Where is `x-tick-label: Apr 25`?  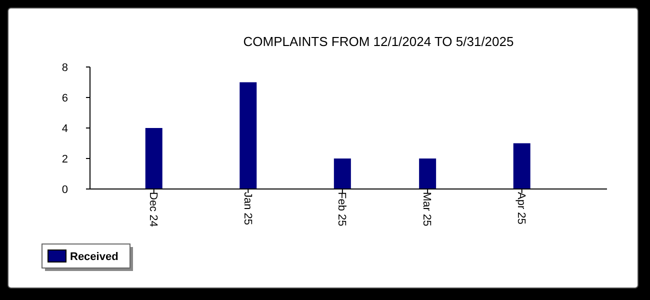
x-tick-label: Apr 25 is located at coordinates (520, 208).